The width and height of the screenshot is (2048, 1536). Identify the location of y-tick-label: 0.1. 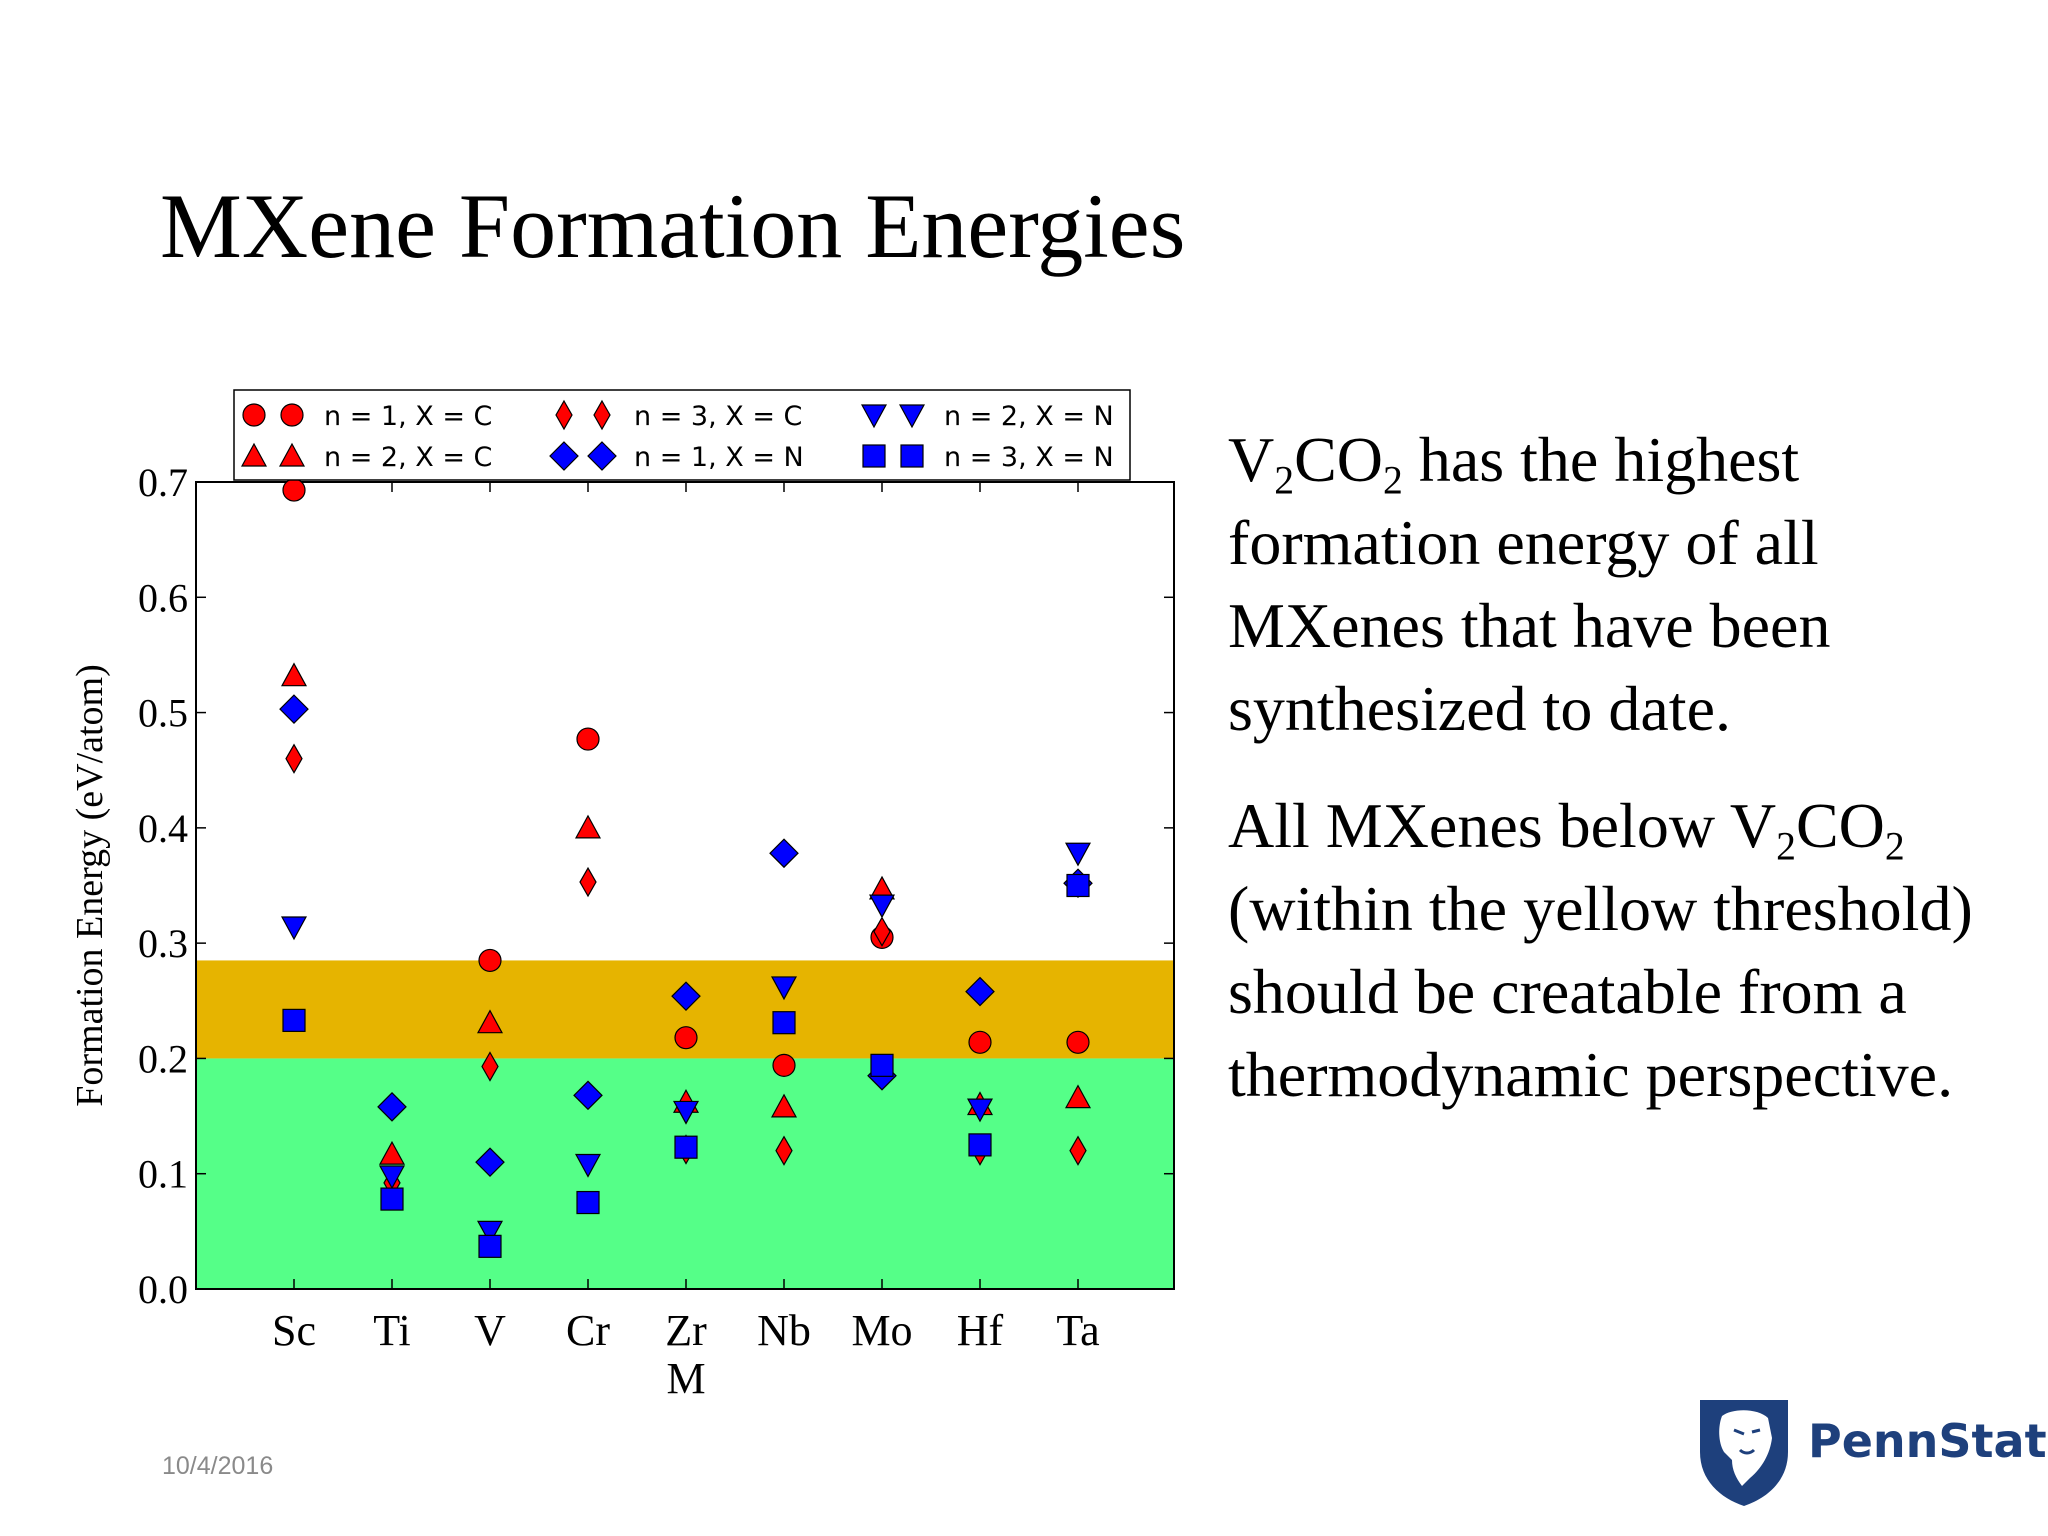
(163, 1174).